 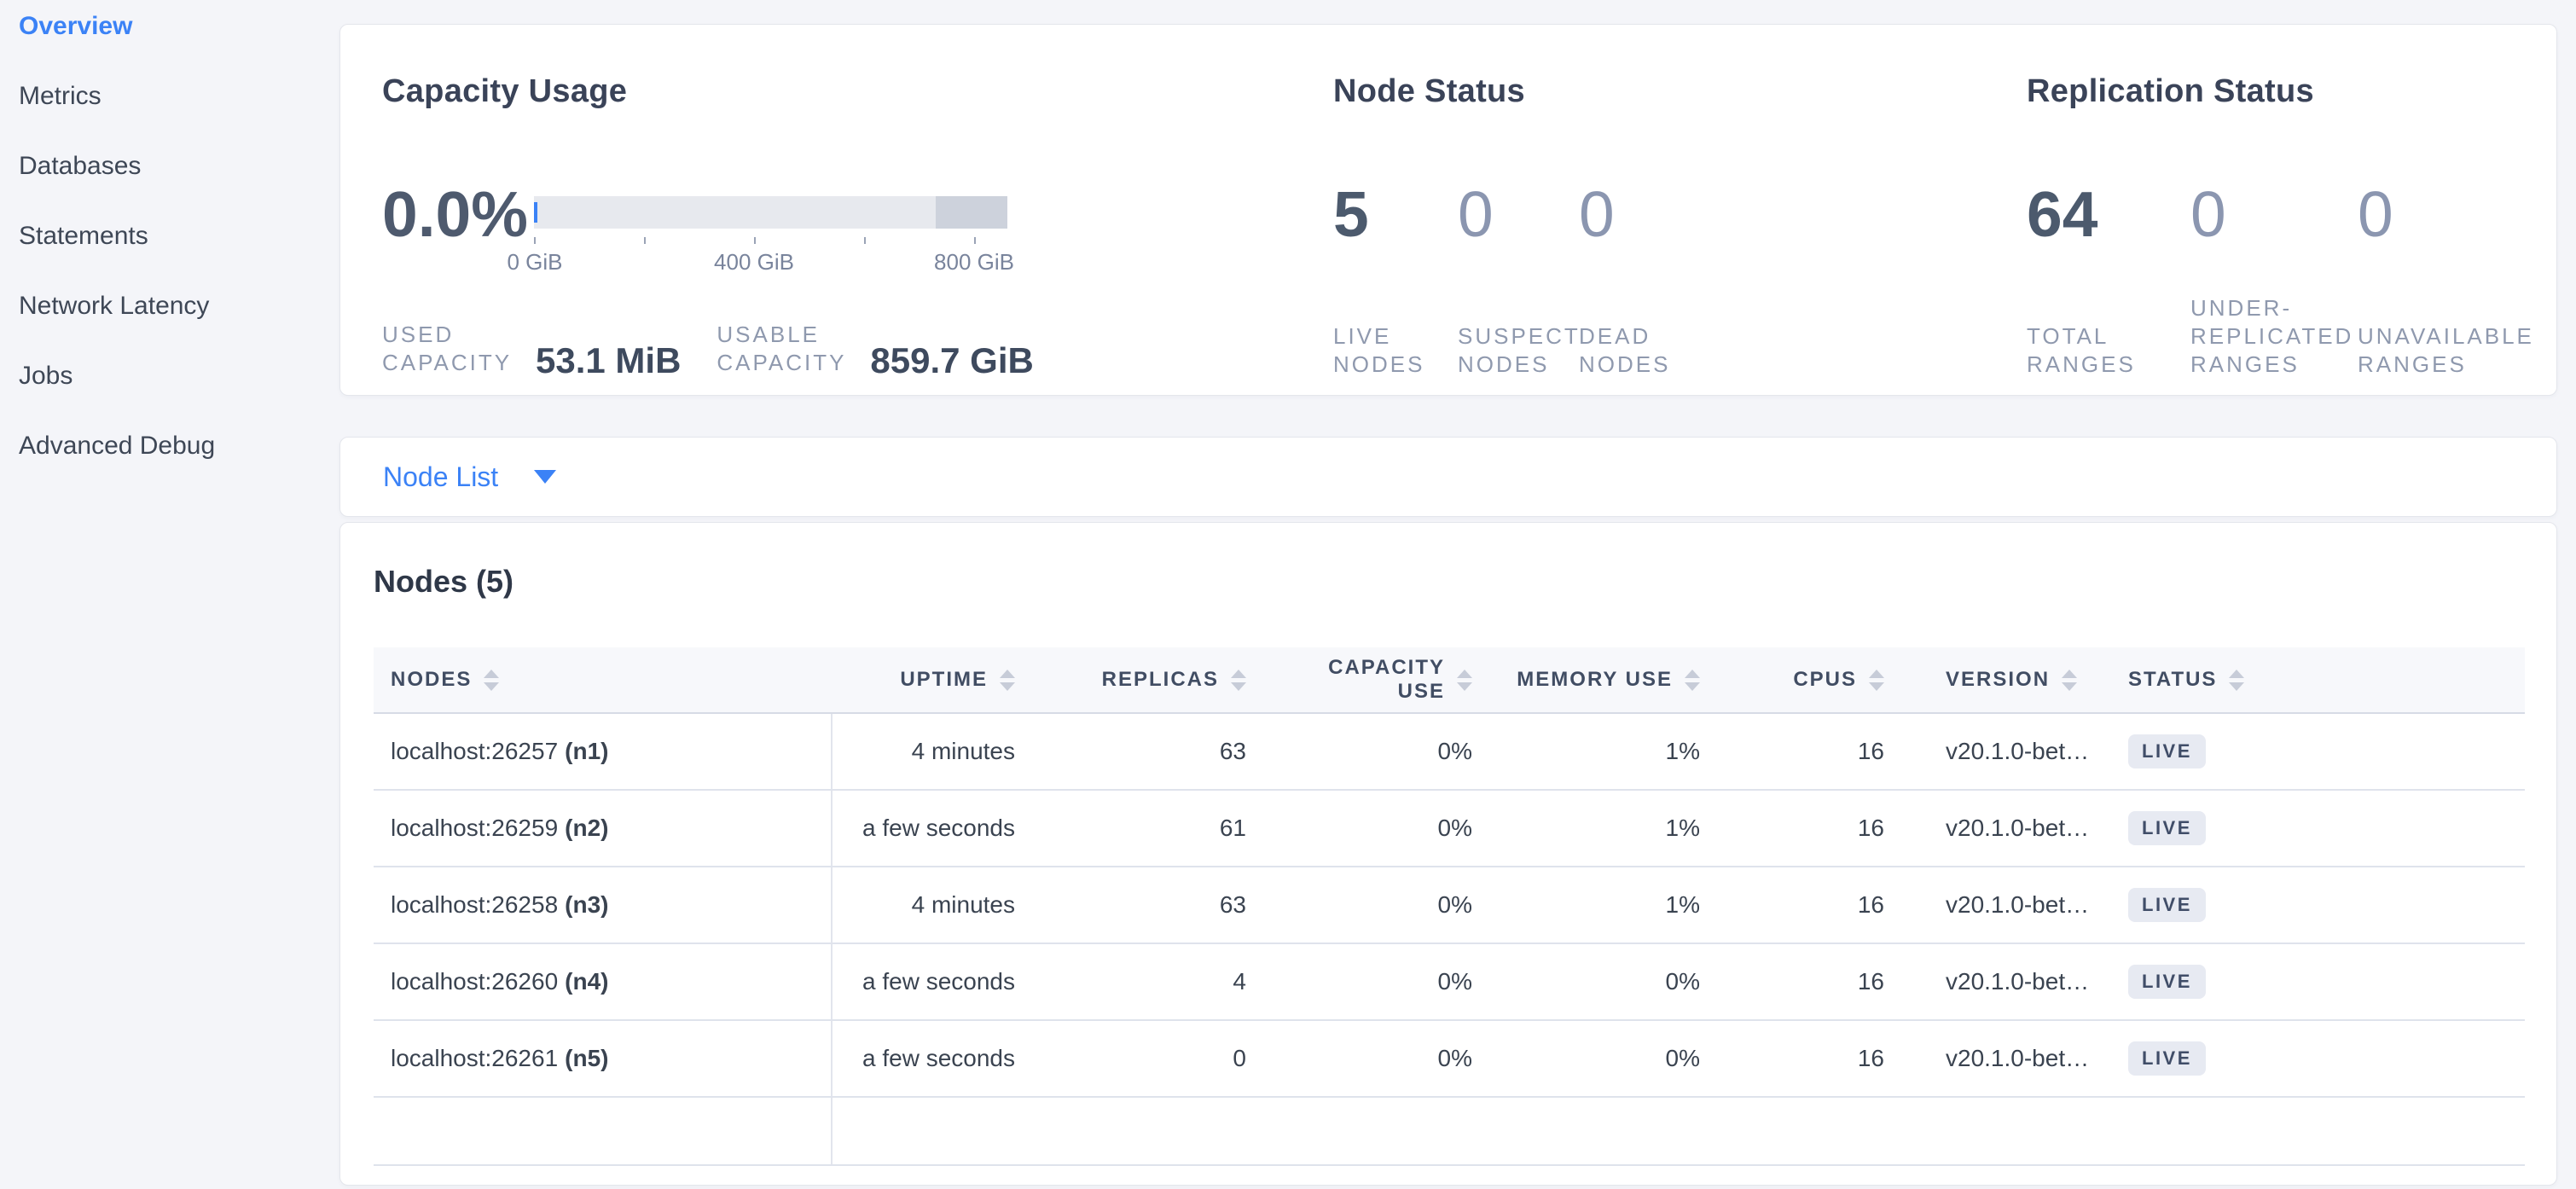 I want to click on total-ranges-count: 64, so click(x=2062, y=214).